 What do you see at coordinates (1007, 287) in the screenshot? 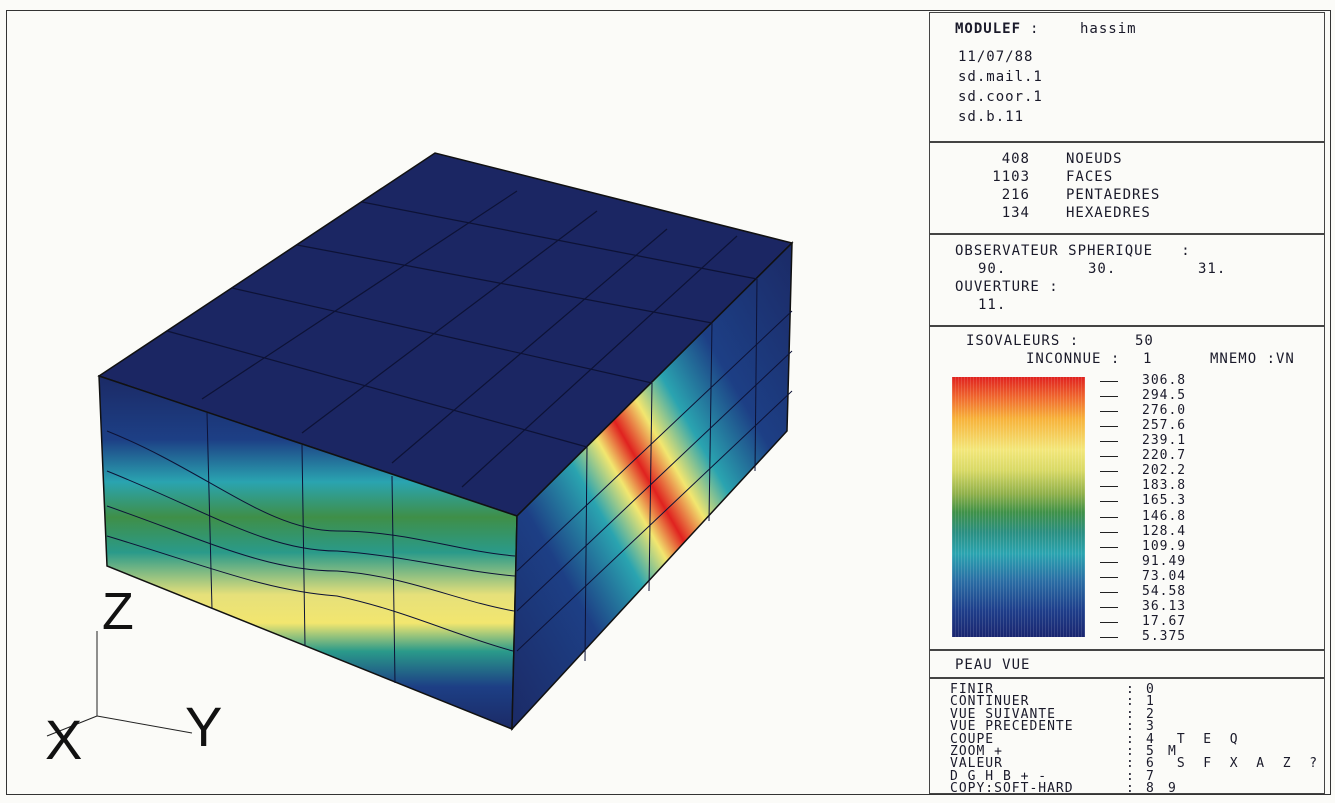
I see `aperture-label: OUVERTURE :` at bounding box center [1007, 287].